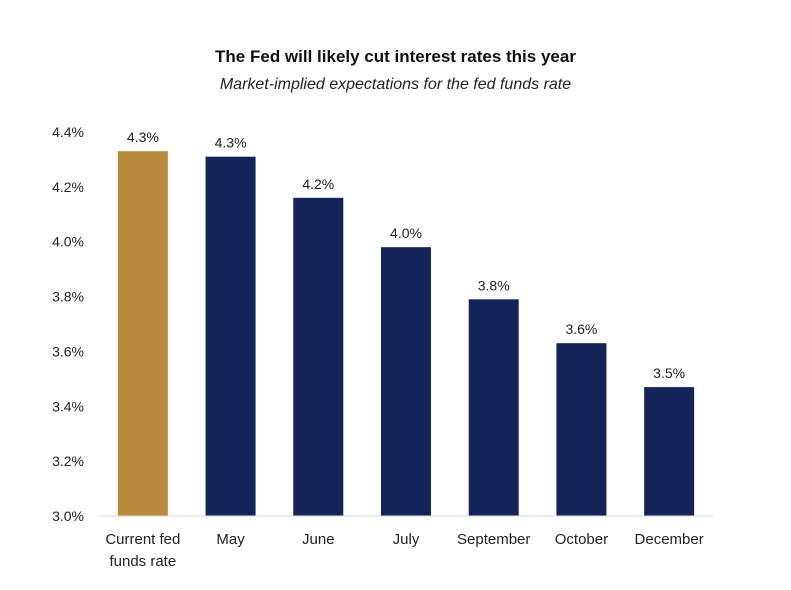 The image size is (791, 590). What do you see at coordinates (142, 550) in the screenshot?
I see `x-category-label: Current fed funds rate` at bounding box center [142, 550].